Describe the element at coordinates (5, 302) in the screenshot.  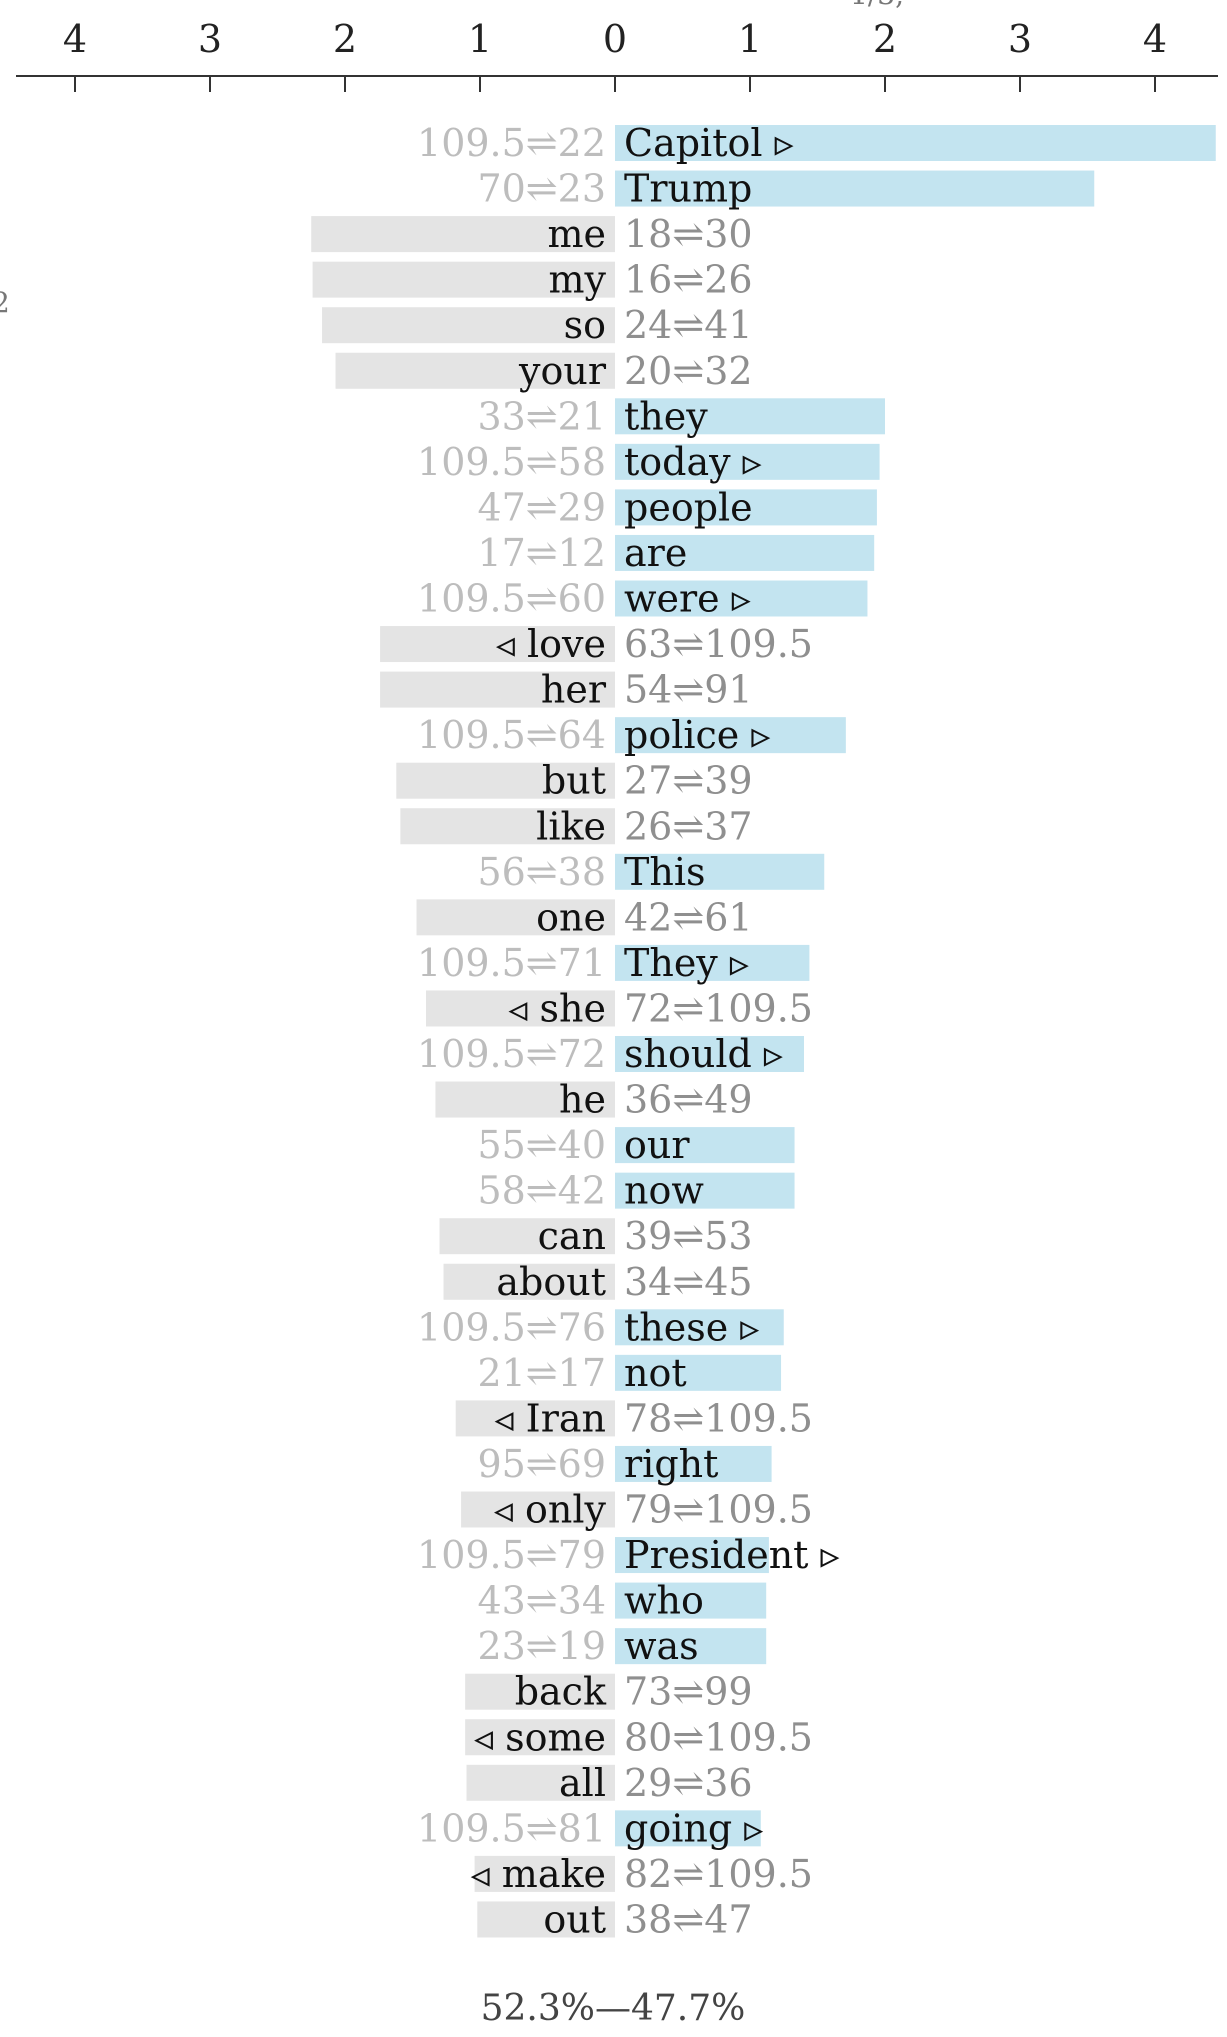
I see `side-corner-label: 2` at that location.